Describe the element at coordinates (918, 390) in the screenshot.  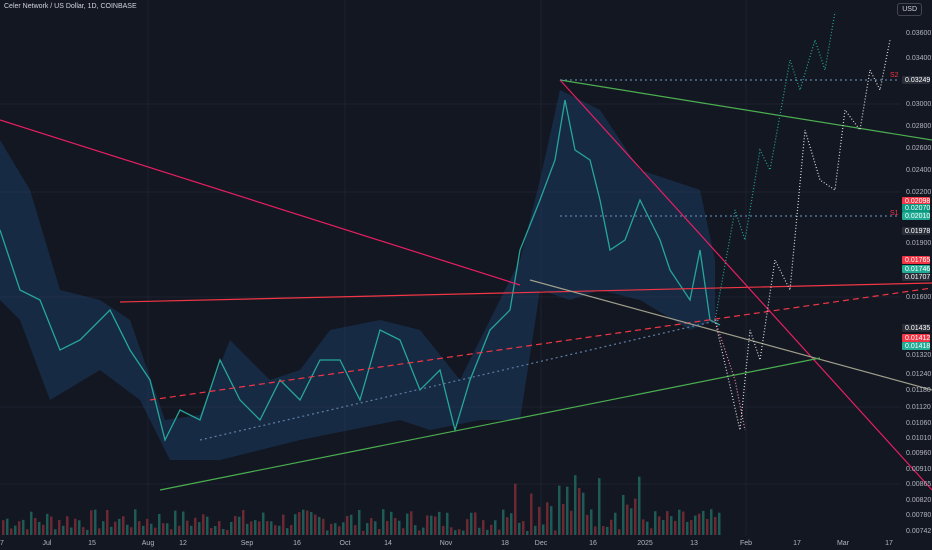
I see `price-label: 0.01180` at that location.